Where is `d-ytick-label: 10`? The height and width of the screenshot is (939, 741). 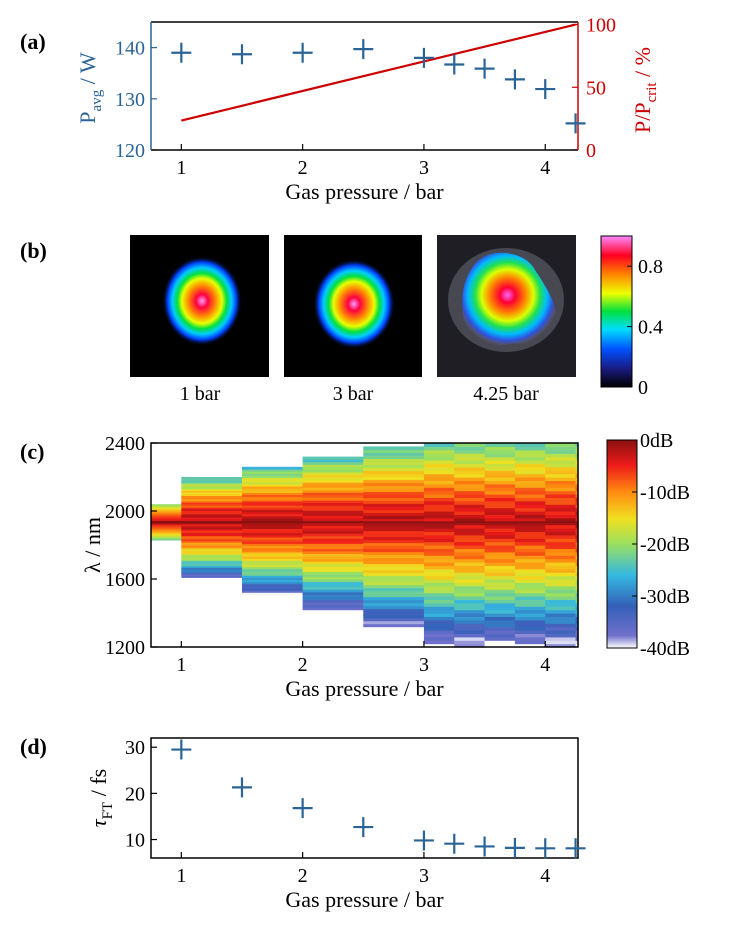 d-ytick-label: 10 is located at coordinates (135, 841).